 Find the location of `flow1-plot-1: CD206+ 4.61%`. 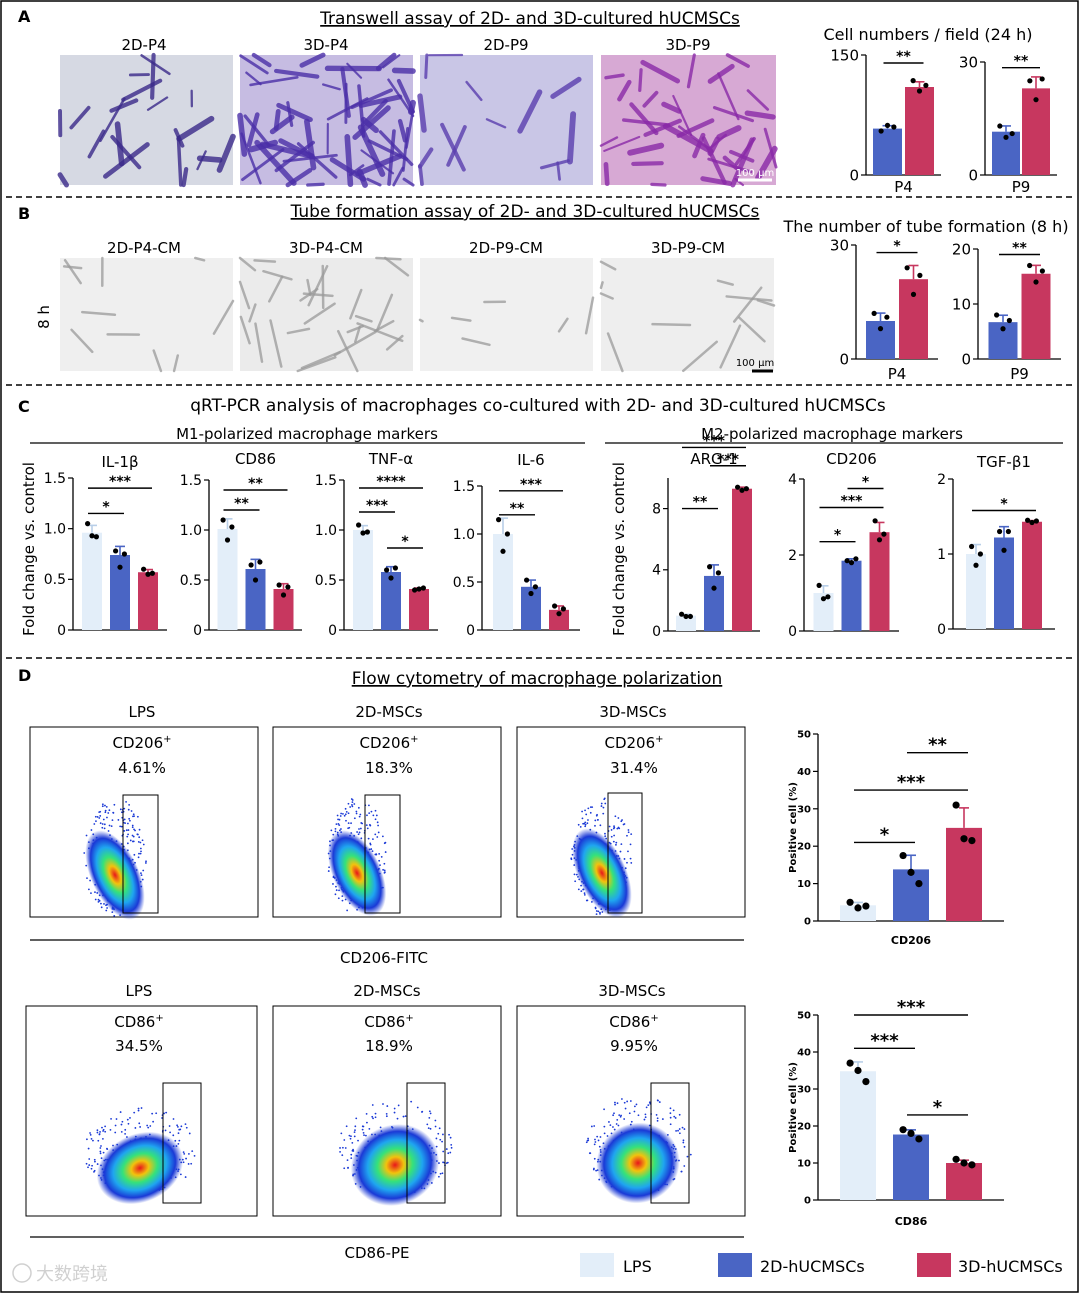

flow1-plot-1: CD206+ 4.61% is located at coordinates (144, 822).